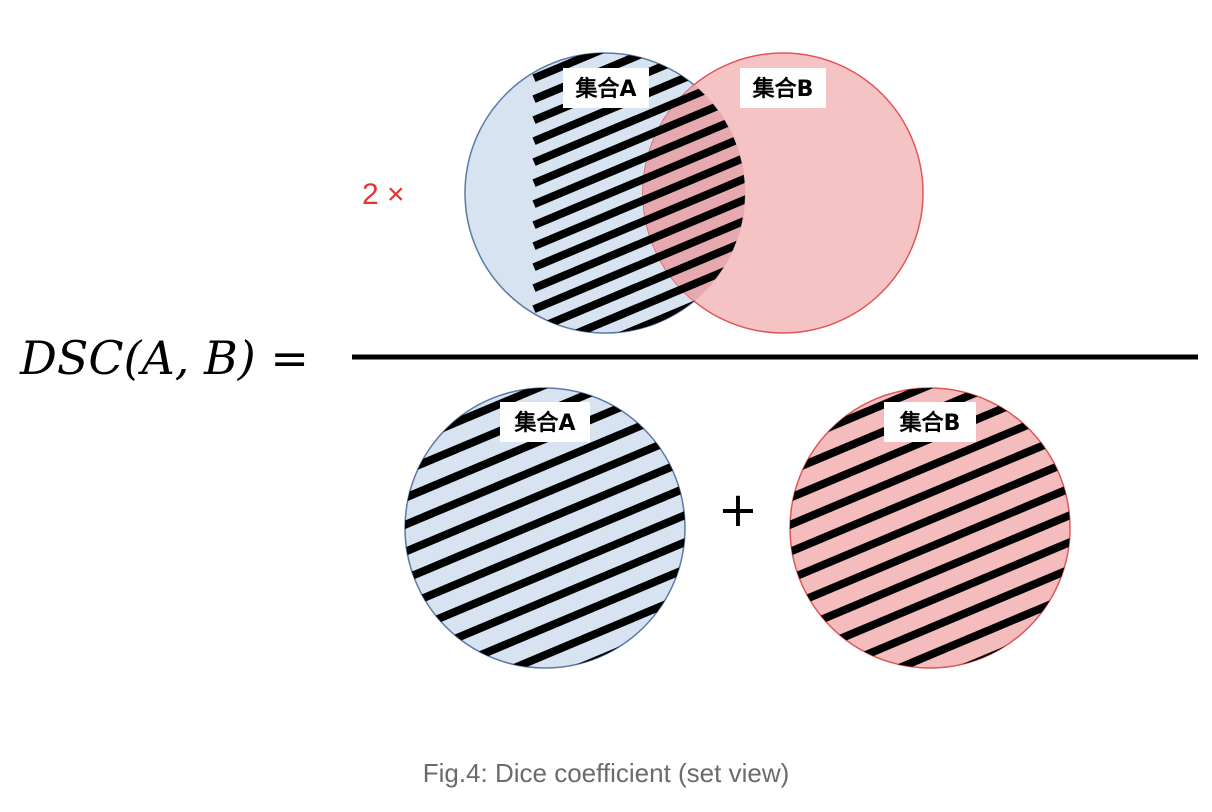  What do you see at coordinates (738, 510) in the screenshot?
I see `plus-sign: +` at bounding box center [738, 510].